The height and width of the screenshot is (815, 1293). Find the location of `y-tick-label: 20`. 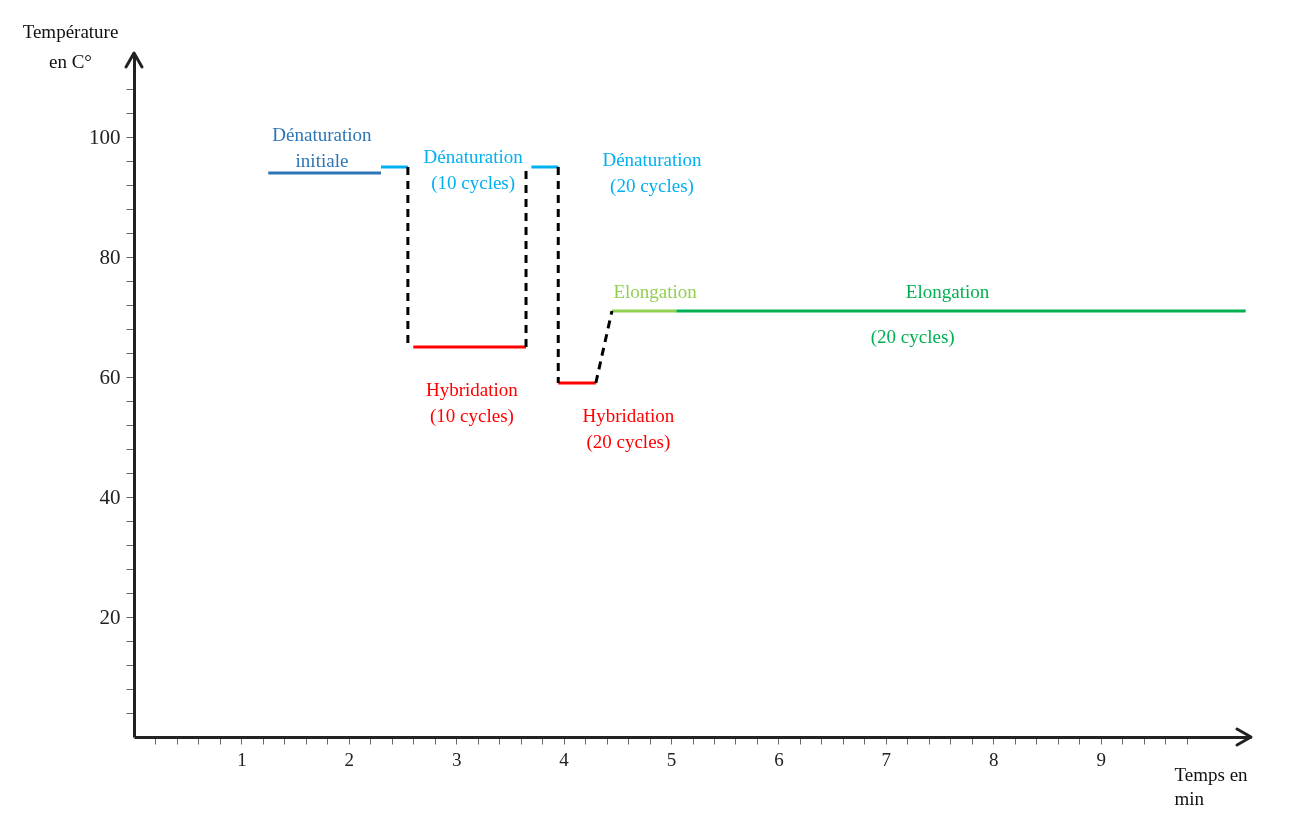

y-tick-label: 20 is located at coordinates (110, 616).